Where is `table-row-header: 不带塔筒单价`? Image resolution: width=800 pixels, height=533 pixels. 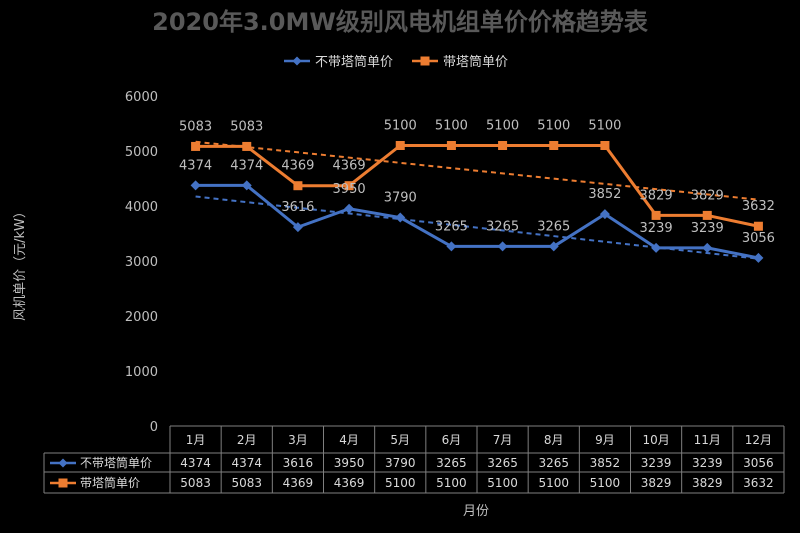 table-row-header: 不带塔筒单价 is located at coordinates (116, 462).